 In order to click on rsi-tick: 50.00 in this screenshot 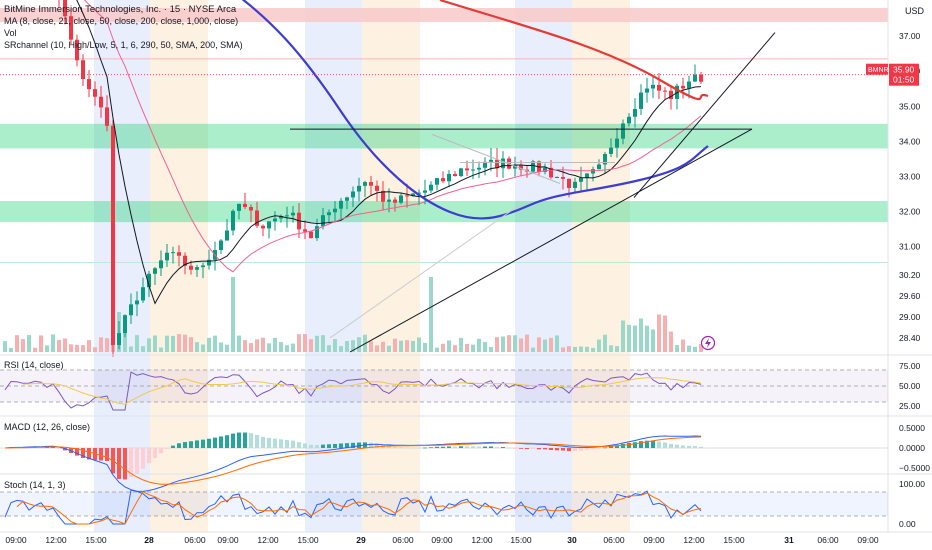, I will do `click(910, 386)`.